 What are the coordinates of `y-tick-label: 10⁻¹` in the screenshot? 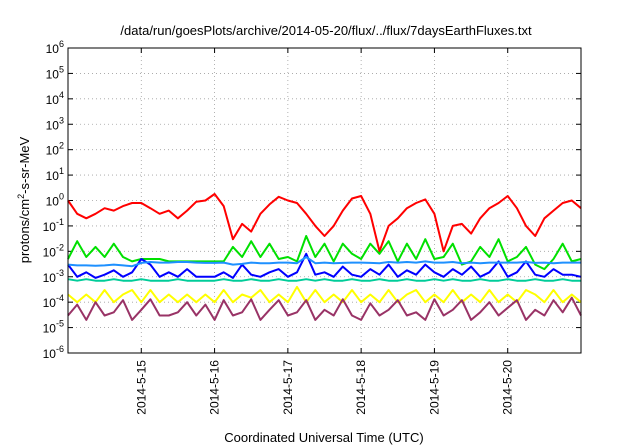 It's located at (53, 225).